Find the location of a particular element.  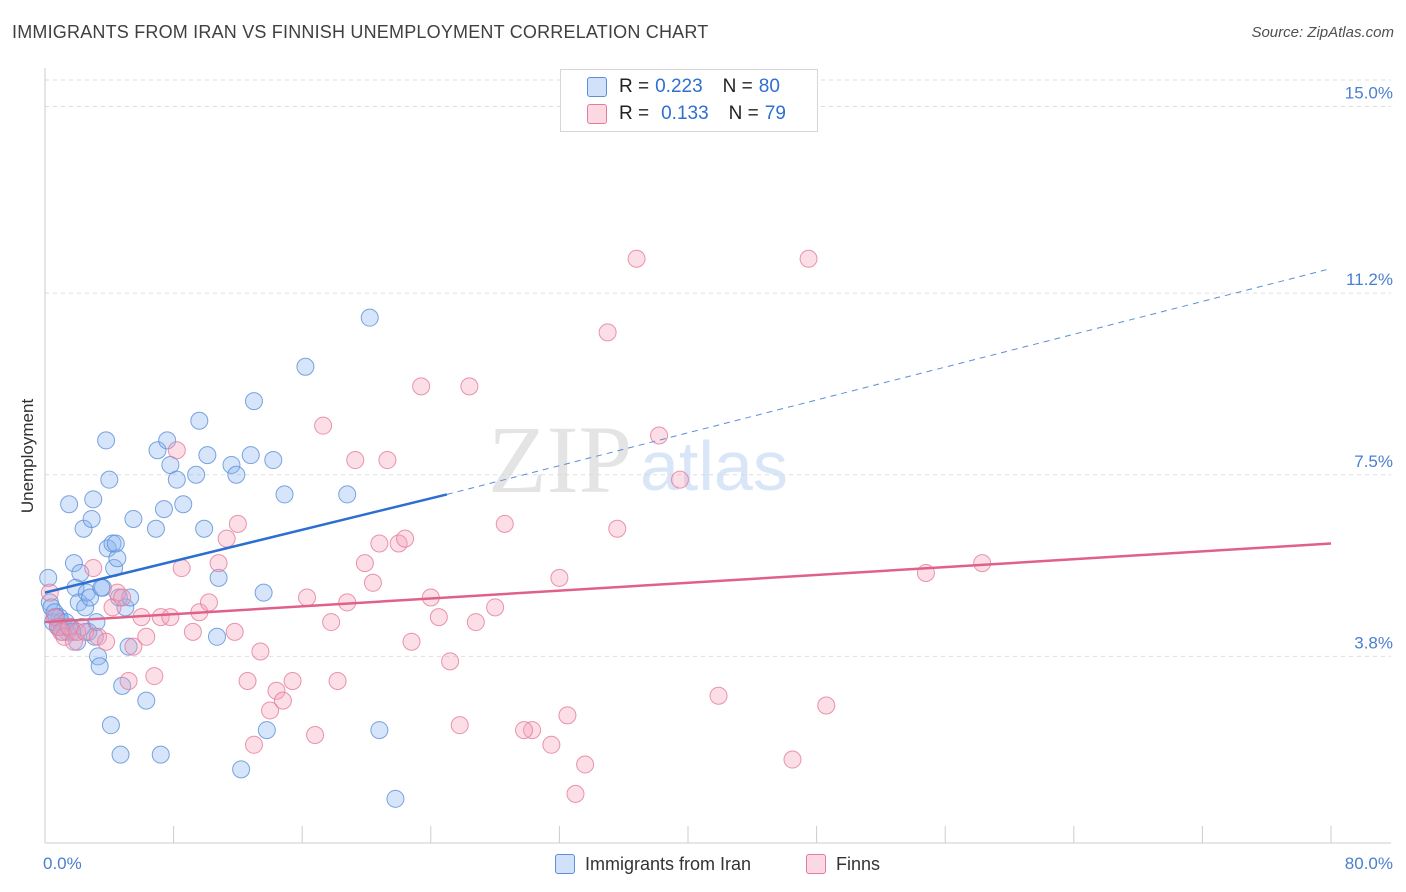

legend-row-iran: R = 0.223 N = 80 is located at coordinates (683, 87).